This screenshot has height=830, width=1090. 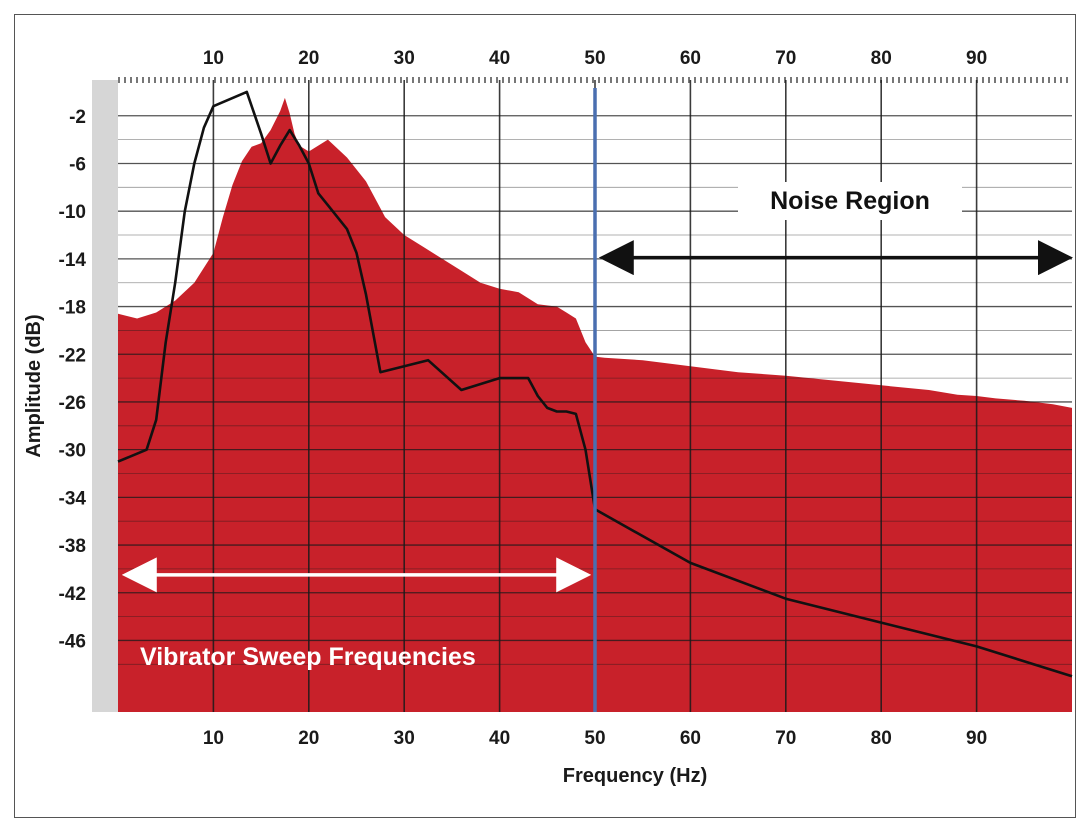 I want to click on x-tick-label-bottom: 40, so click(x=499, y=738).